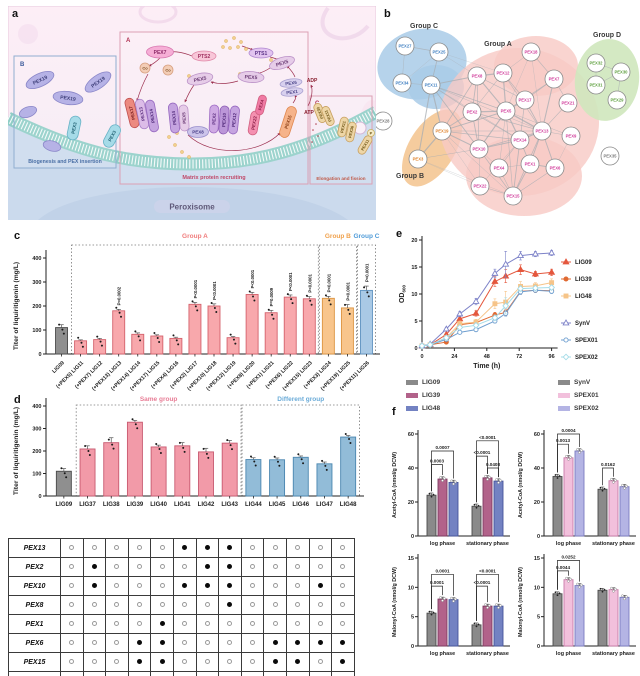 The width and height of the screenshot is (640, 676). I want to click on table-row-header-PEX2: PEX2, so click(34, 567).